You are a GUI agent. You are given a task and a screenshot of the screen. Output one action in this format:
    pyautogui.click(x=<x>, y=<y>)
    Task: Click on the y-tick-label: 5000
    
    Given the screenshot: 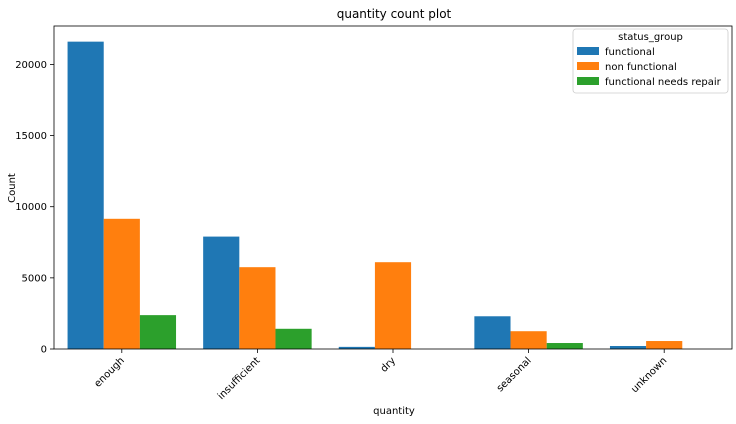 What is the action you would take?
    pyautogui.click(x=34, y=278)
    